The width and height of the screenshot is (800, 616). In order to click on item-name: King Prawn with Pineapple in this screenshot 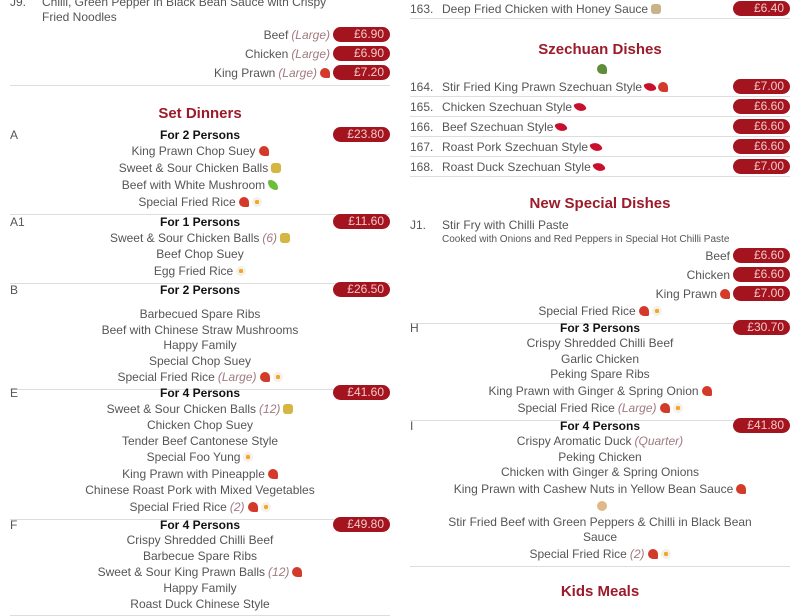, I will do `click(193, 474)`.